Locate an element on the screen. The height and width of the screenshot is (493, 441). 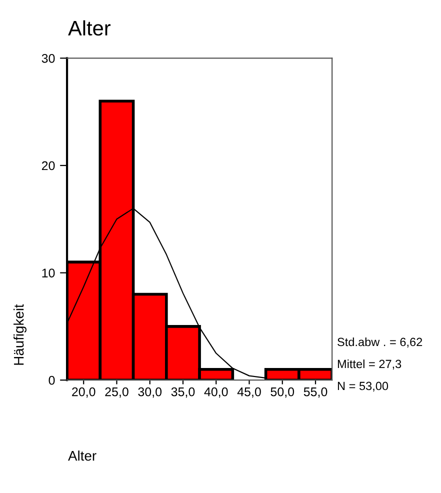
x-tick-label: 40,0 is located at coordinates (216, 392).